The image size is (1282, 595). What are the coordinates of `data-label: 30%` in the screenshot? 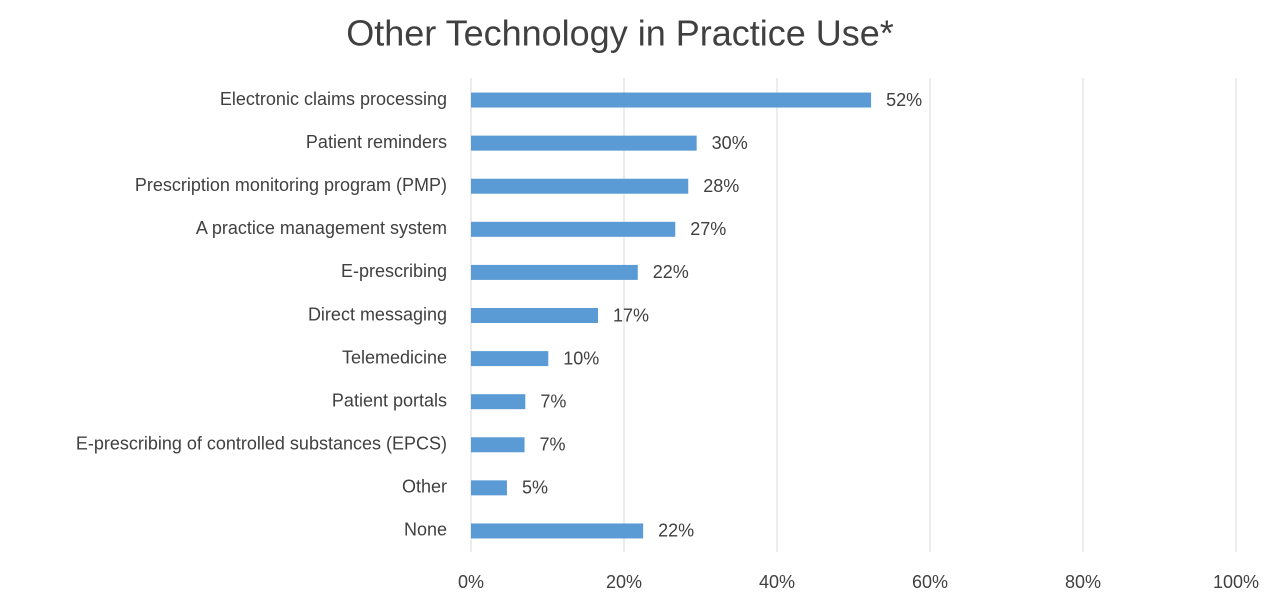 It's located at (730, 143).